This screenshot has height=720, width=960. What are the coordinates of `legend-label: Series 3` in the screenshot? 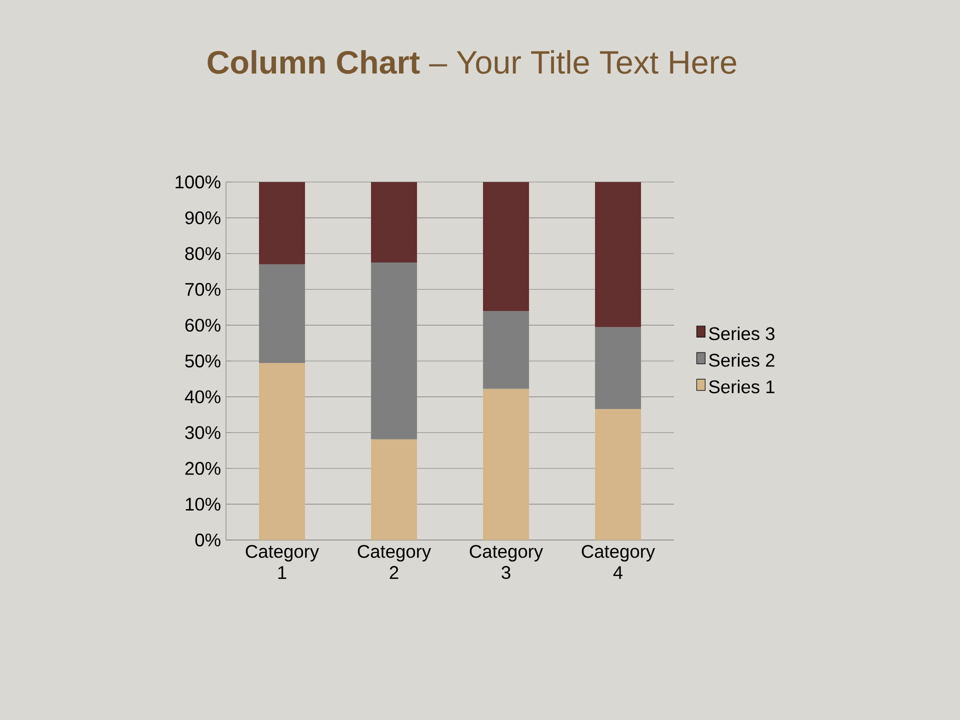 It's located at (741, 333).